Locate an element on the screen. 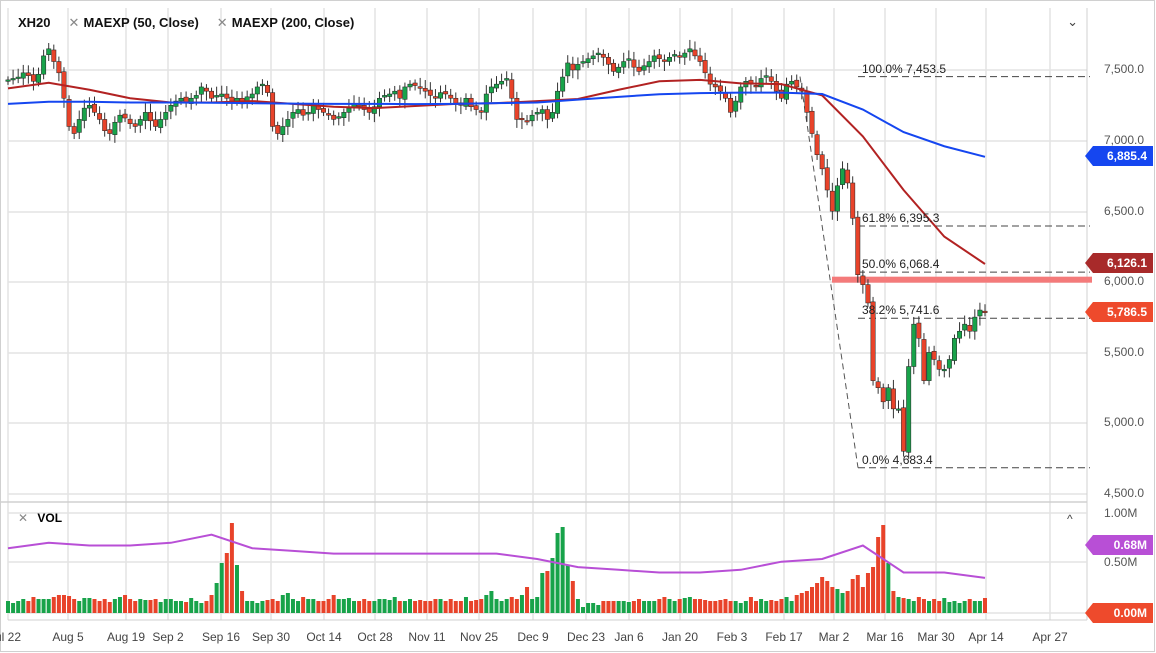 This screenshot has height=653, width=1156. x-tick-label: Nov 11 is located at coordinates (427, 637).